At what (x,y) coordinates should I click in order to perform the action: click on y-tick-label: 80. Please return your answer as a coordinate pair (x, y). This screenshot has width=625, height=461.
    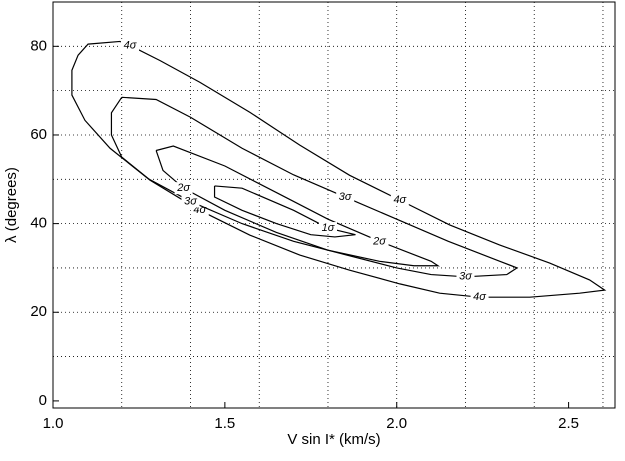
    Looking at the image, I should click on (38, 45).